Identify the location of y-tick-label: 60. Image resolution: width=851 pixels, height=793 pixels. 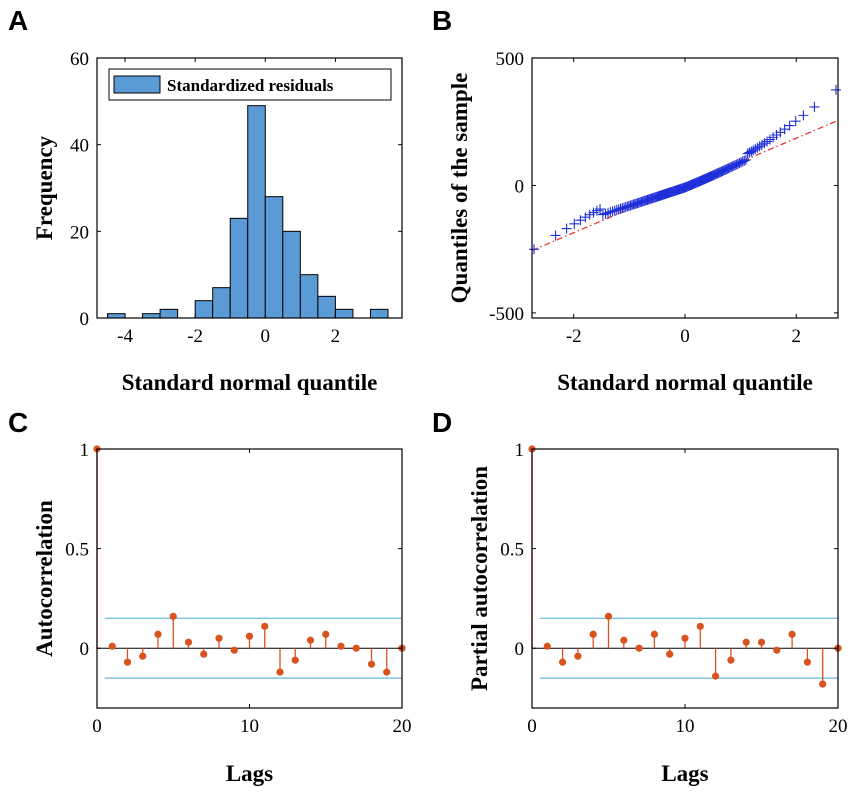
(79, 59).